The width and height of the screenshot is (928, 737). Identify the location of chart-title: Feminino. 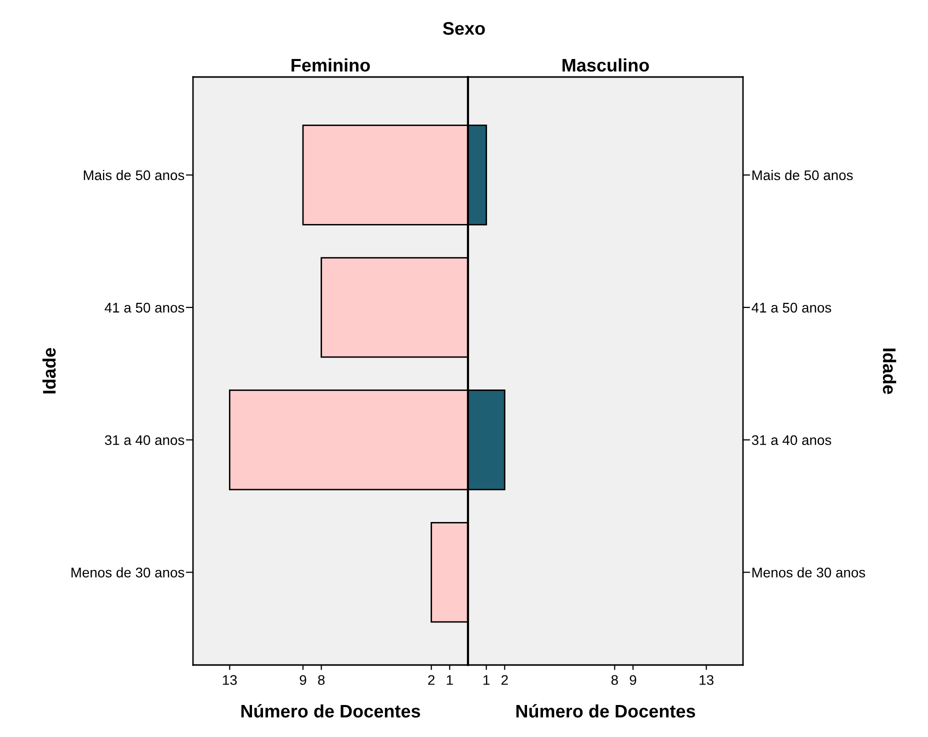
(331, 65).